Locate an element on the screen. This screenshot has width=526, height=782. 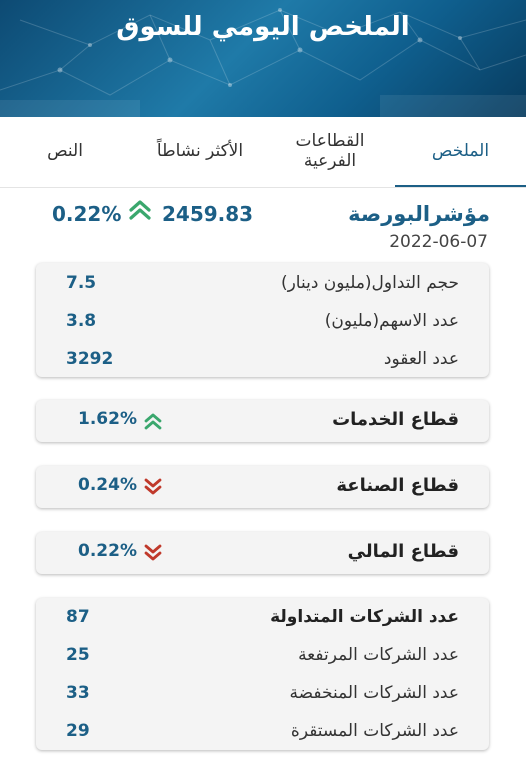
page-title: الملخص اليومي للسوق is located at coordinates (263, 27).